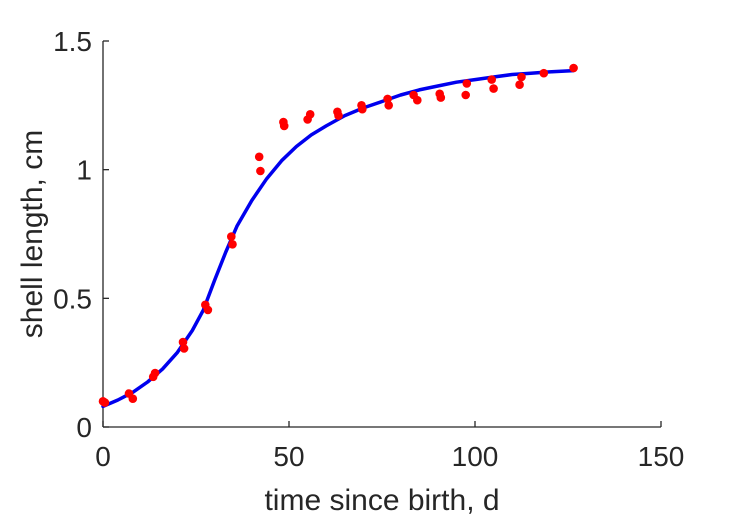  I want to click on x-tick-label: 50, so click(288, 456).